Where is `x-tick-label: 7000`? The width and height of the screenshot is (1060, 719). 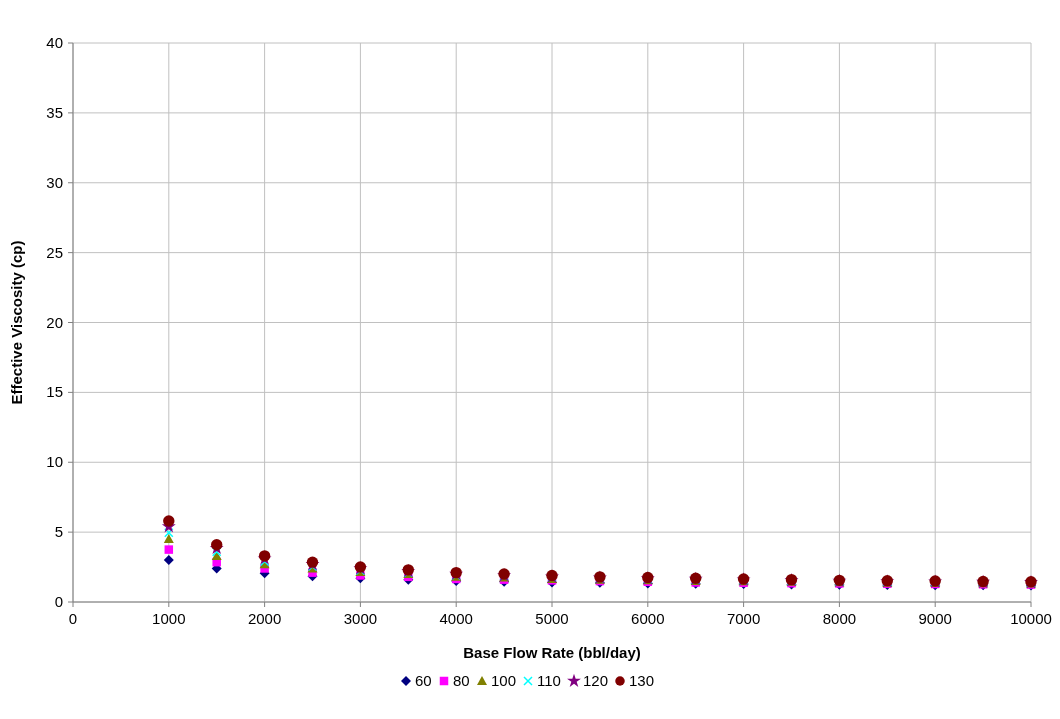 x-tick-label: 7000 is located at coordinates (743, 618).